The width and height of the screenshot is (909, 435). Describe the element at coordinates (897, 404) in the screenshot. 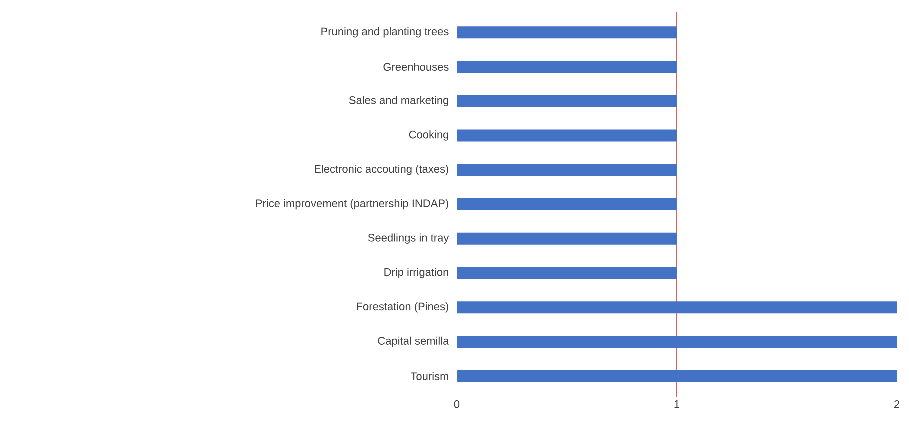

I see `x-tick-label: 2` at that location.